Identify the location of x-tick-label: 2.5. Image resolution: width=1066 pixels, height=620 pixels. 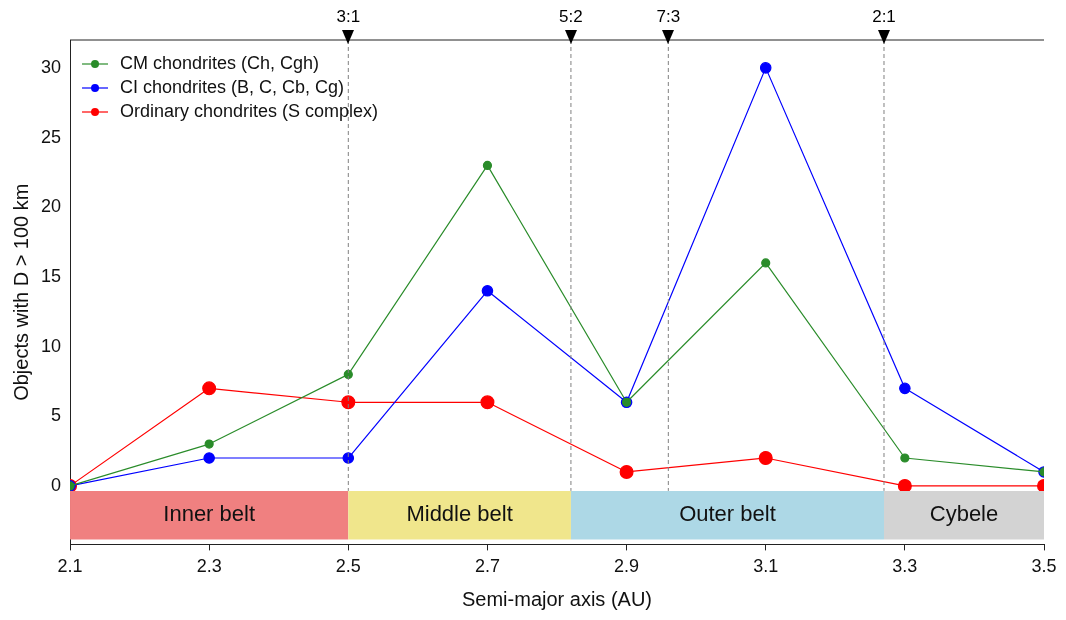
(348, 566).